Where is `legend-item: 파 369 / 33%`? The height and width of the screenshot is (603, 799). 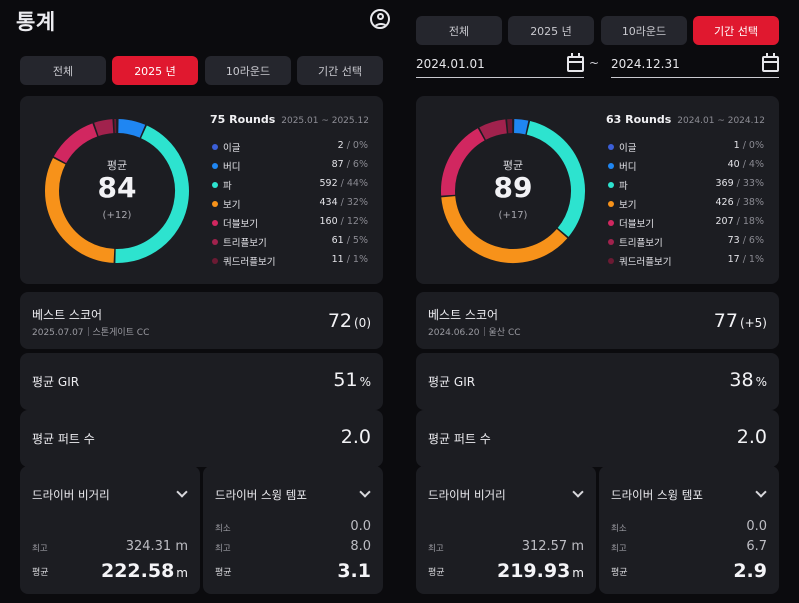 legend-item: 파 369 / 33% is located at coordinates (685, 187).